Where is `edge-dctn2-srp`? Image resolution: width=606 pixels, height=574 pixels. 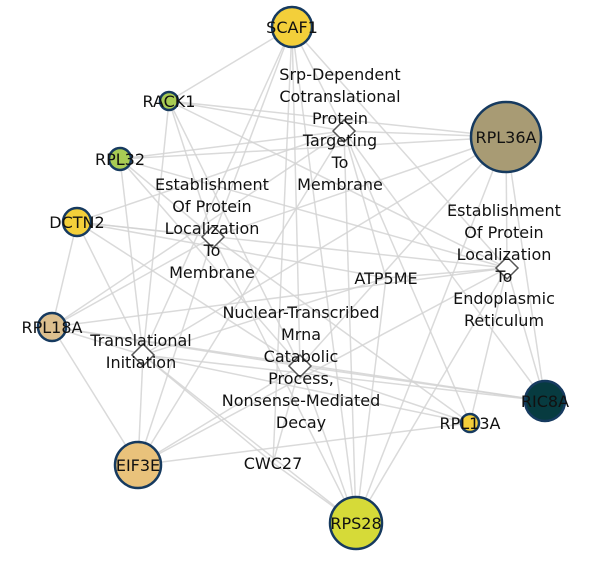
edge-dctn2-srp is located at coordinates (210, 176).